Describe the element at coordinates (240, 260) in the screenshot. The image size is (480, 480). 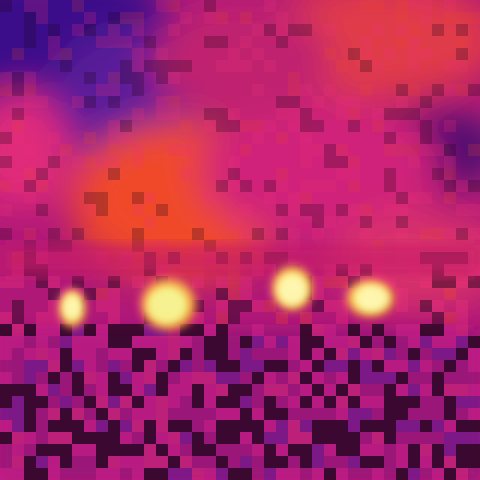
I see `horizon-band` at that location.